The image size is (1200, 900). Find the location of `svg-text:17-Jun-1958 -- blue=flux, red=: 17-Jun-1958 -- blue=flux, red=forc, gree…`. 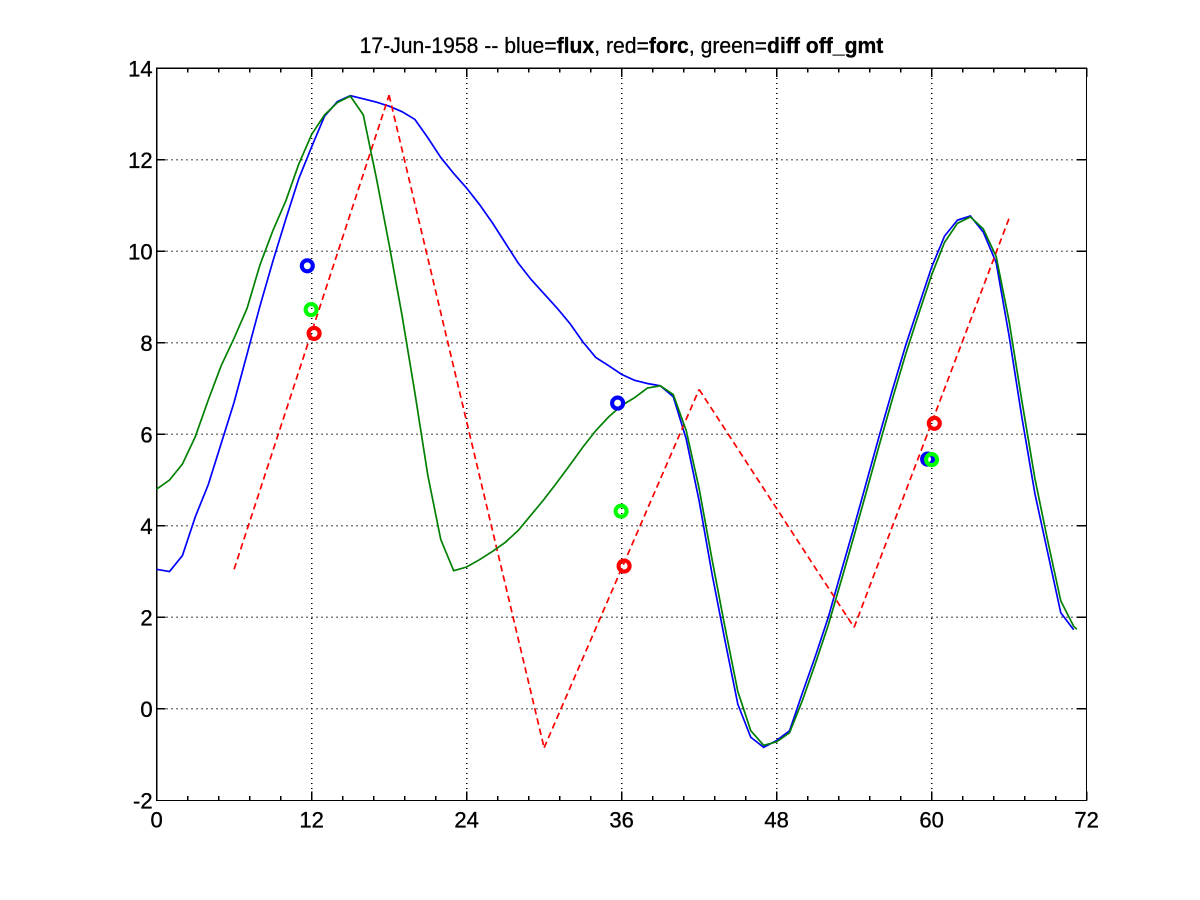

svg-text:17-Jun-1958 -- blue=flux, red=: 17-Jun-1958 -- blue=flux, red=forc, gree… is located at coordinates (622, 45).